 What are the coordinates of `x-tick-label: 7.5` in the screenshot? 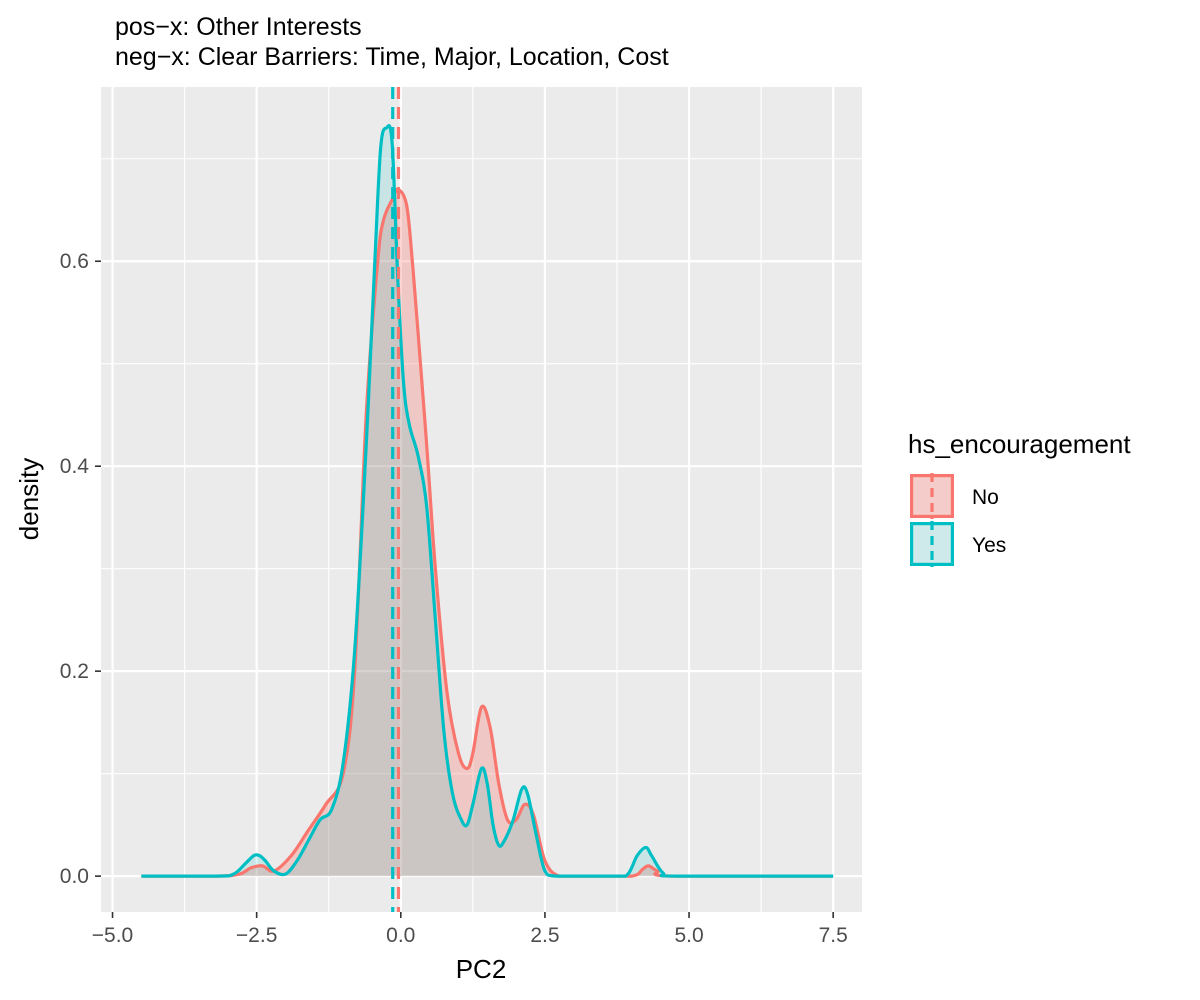 It's located at (833, 935).